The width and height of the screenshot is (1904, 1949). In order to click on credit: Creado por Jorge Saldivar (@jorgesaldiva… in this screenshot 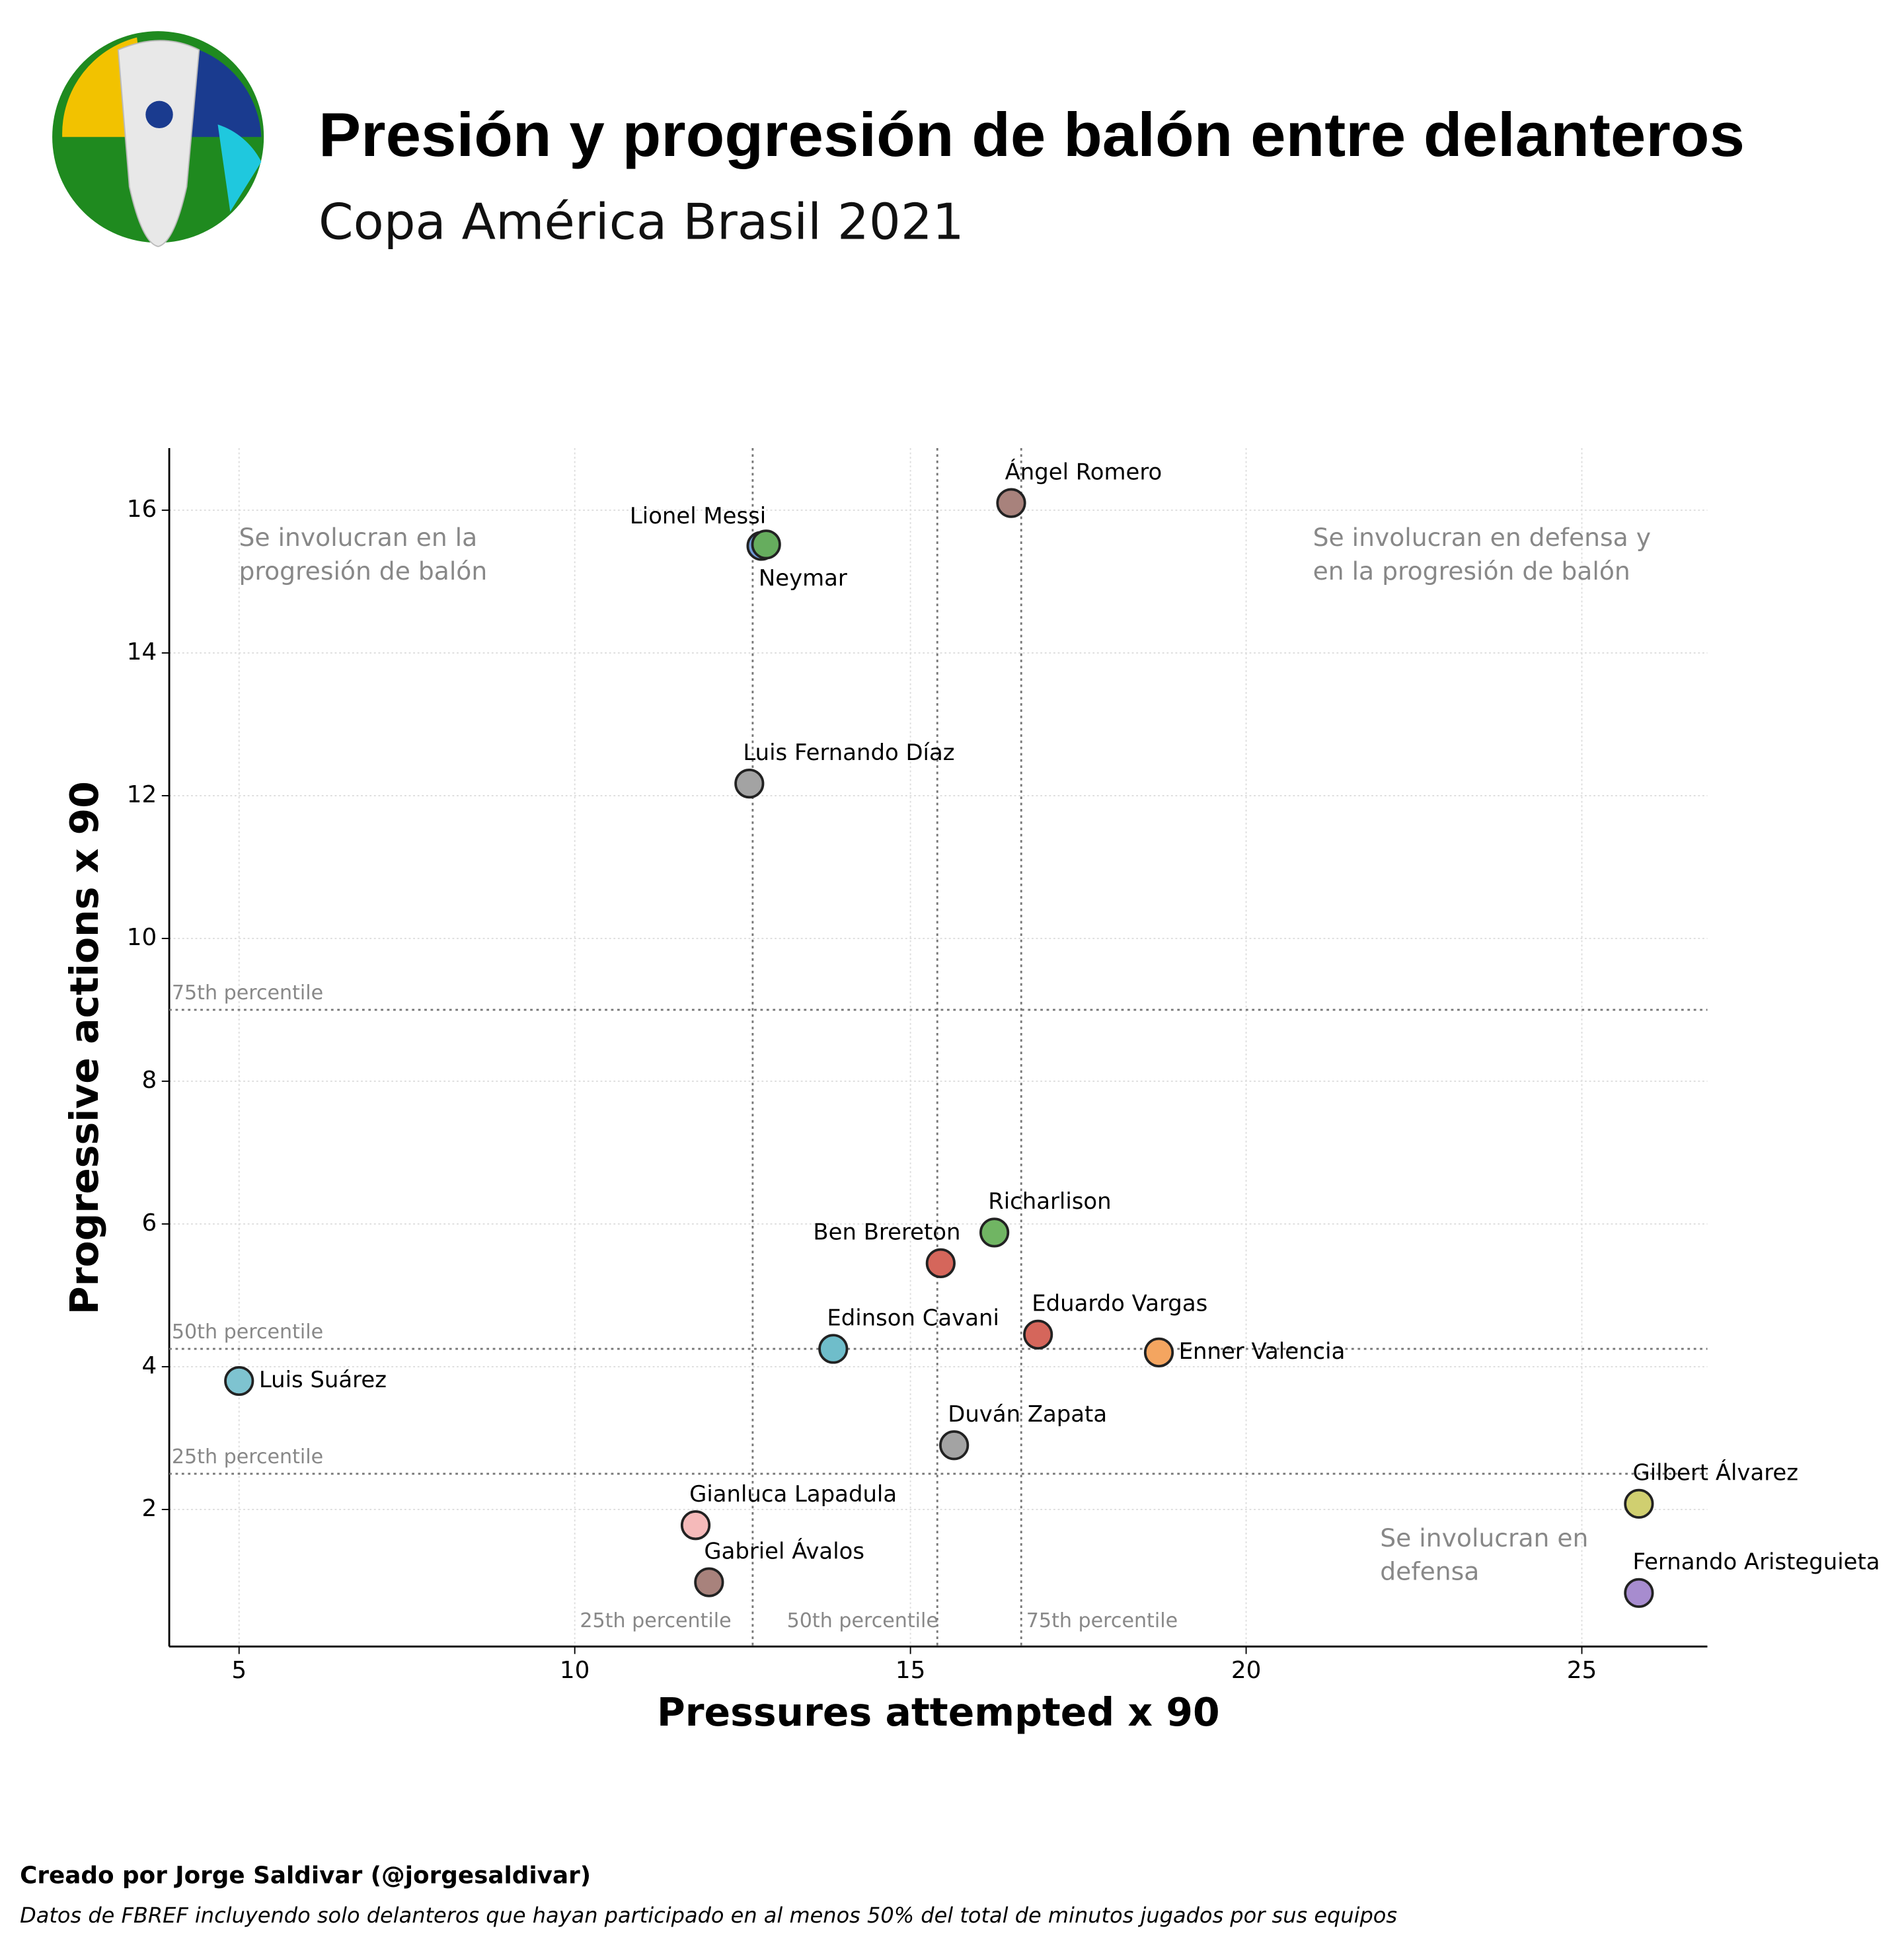, I will do `click(305, 1876)`.